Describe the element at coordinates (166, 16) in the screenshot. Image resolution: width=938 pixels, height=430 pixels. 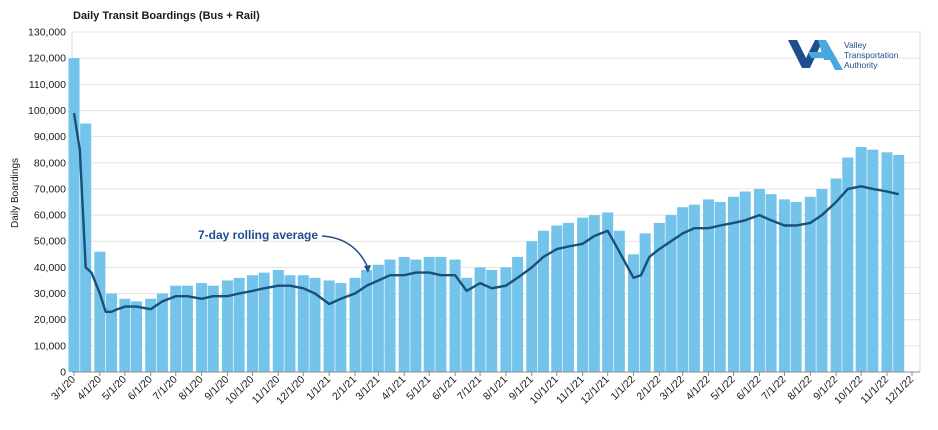
I see `chart-title: Daily Transit Boardings (Bus + Rail)` at that location.